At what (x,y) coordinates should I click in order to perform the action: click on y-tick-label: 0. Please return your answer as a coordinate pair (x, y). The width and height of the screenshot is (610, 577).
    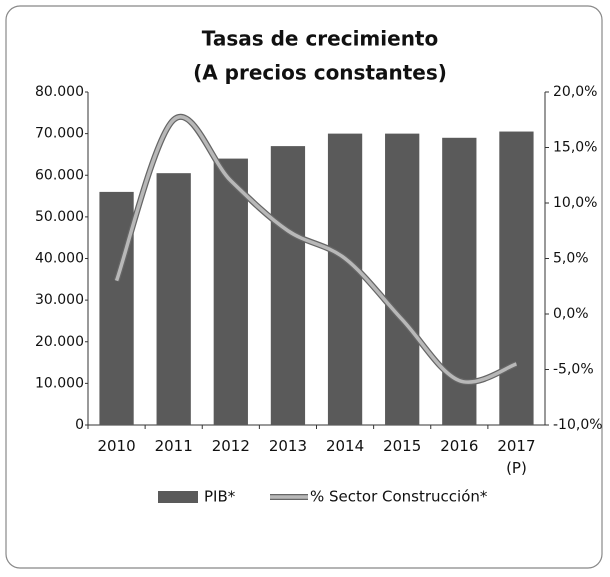
    Looking at the image, I should click on (79, 425).